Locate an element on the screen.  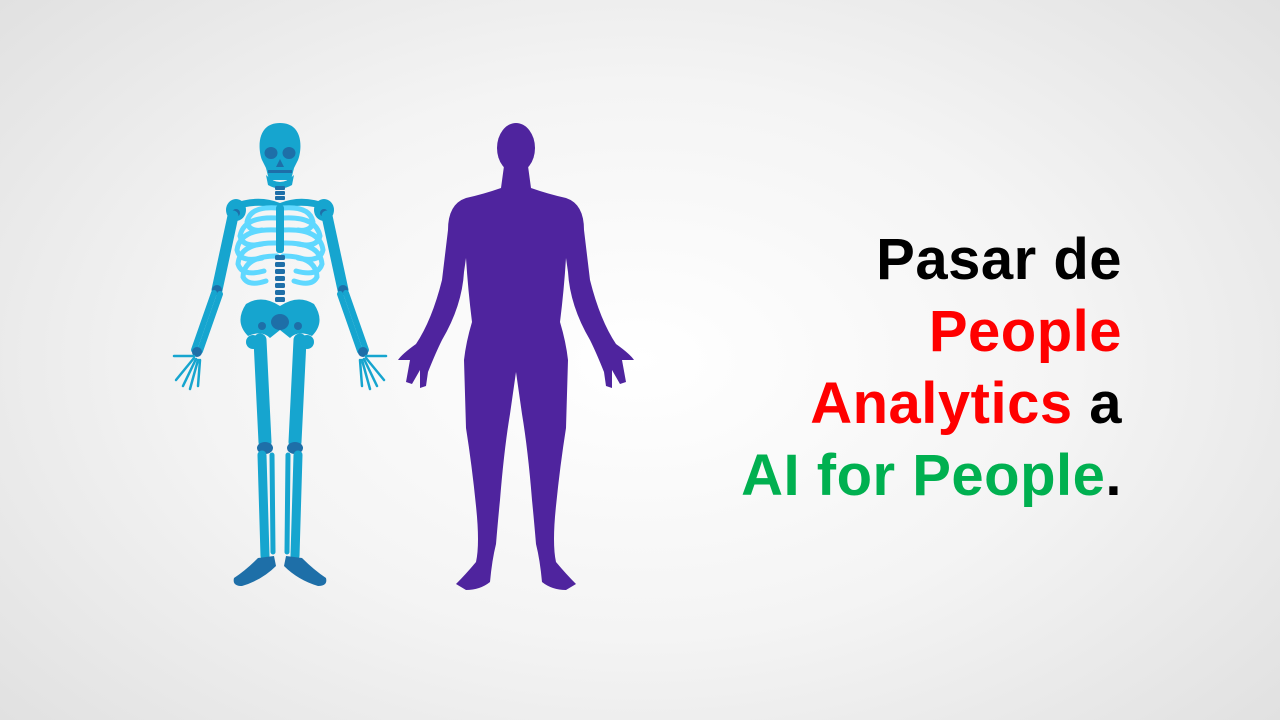
neck-vertebrae is located at coordinates (280, 193).